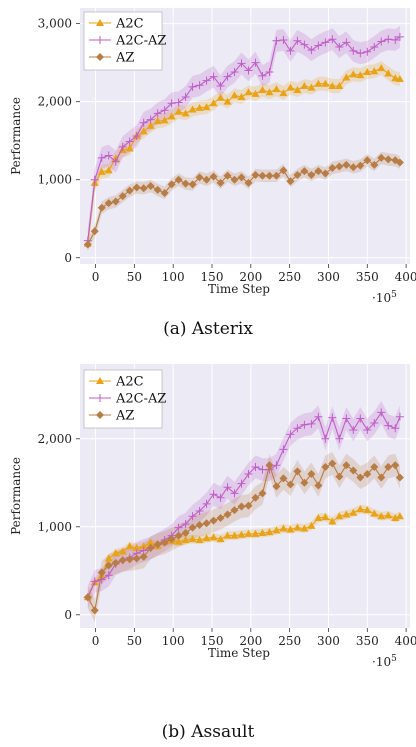  Describe the element at coordinates (289, 277) in the screenshot. I see `x-tick-label: 250` at that location.